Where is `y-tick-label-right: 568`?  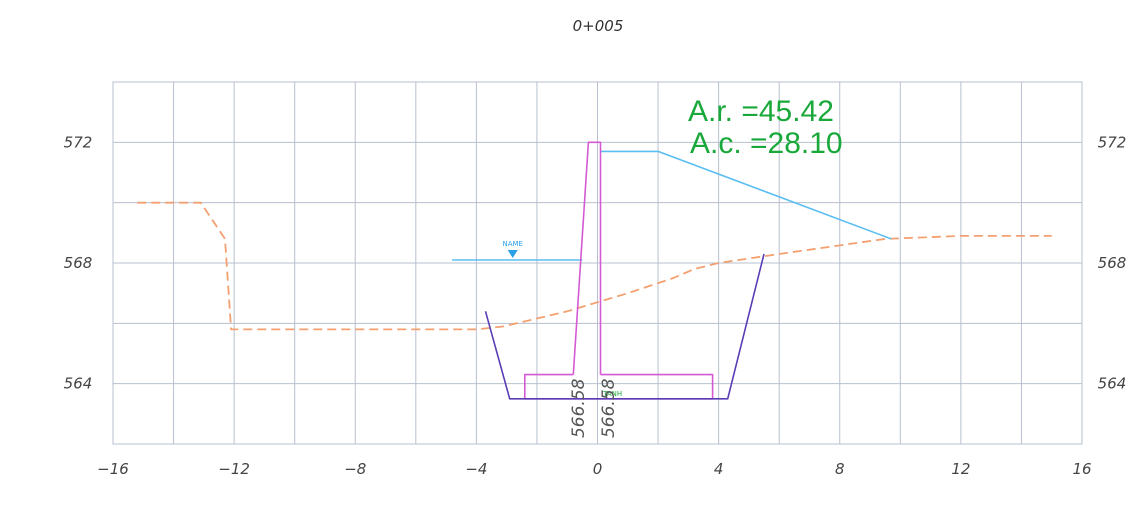 y-tick-label-right: 568 is located at coordinates (1112, 263).